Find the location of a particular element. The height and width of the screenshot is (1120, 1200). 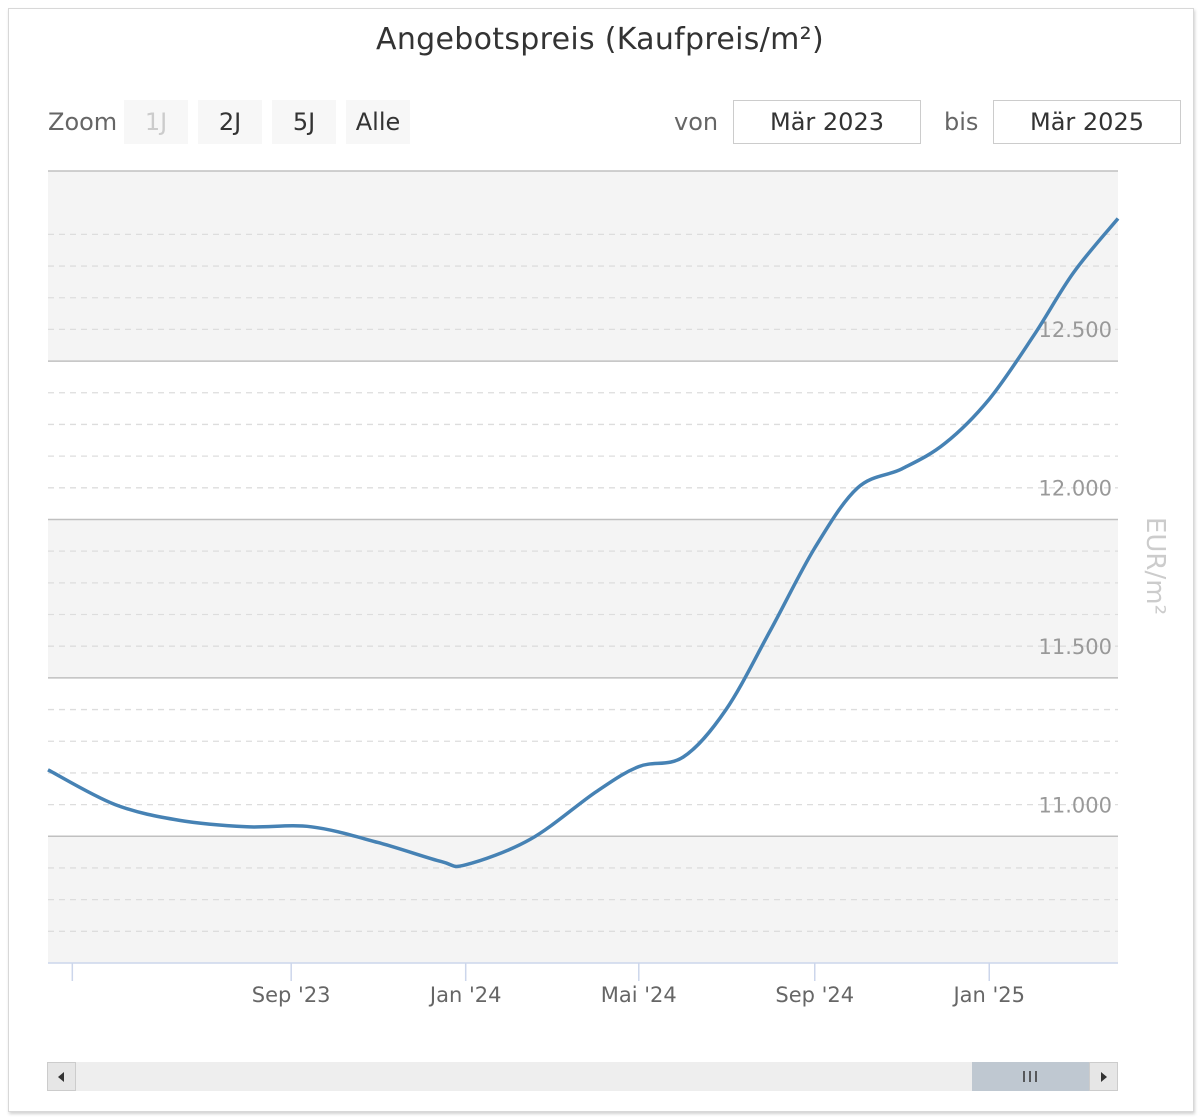

zoom-2y-button: 2J is located at coordinates (230, 122).